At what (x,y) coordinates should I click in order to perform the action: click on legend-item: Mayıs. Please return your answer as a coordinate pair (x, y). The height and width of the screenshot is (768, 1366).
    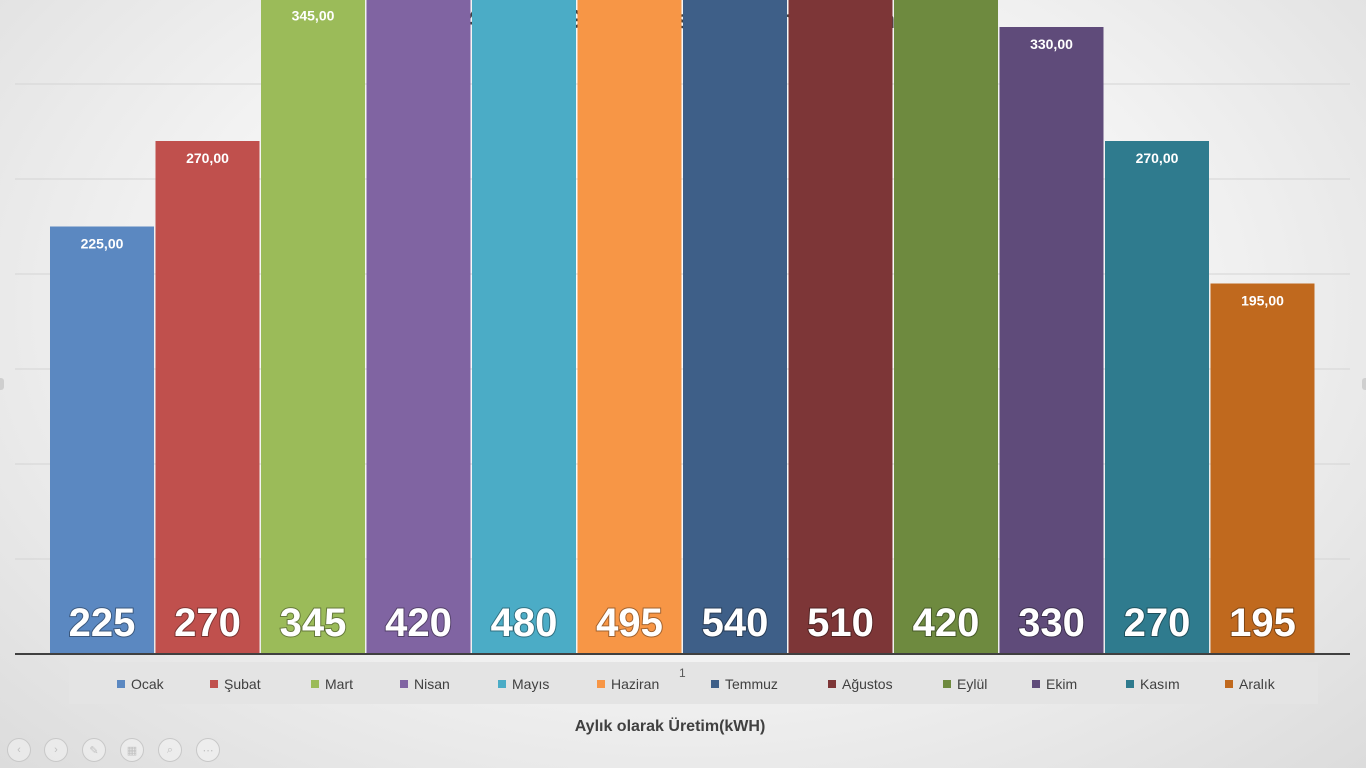
    Looking at the image, I should click on (523, 684).